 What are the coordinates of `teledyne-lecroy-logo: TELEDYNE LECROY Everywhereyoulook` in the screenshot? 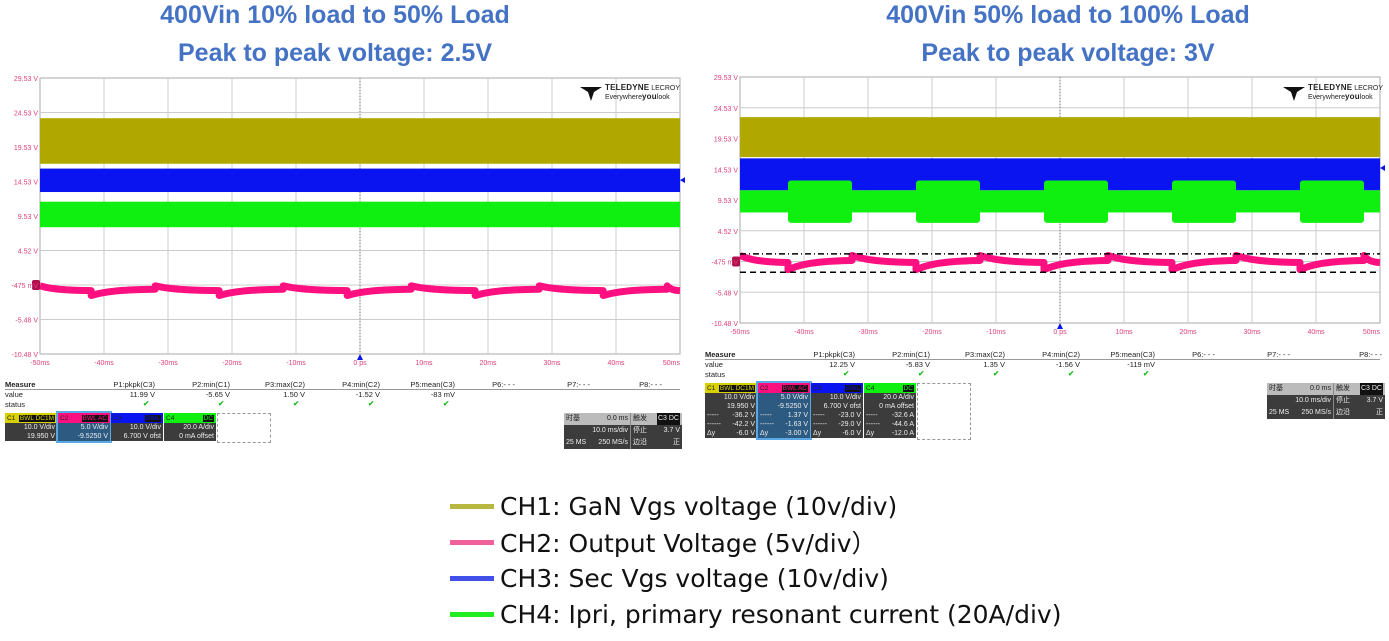 It's located at (1333, 93).